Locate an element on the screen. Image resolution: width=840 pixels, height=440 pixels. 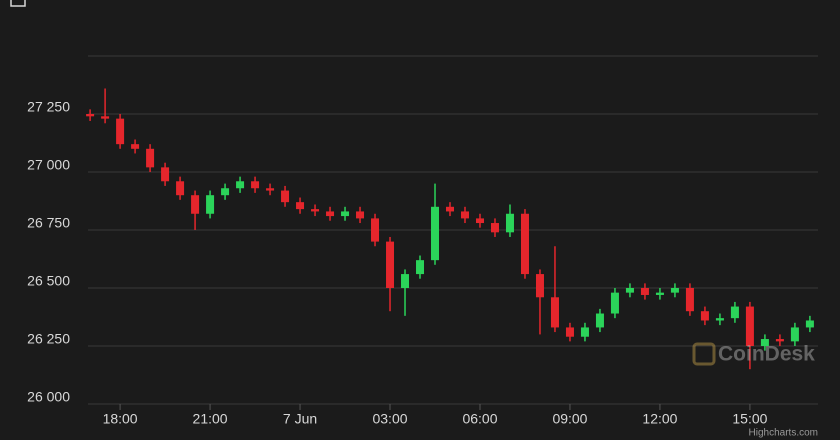
calendar-icon is located at coordinates (18, 3).